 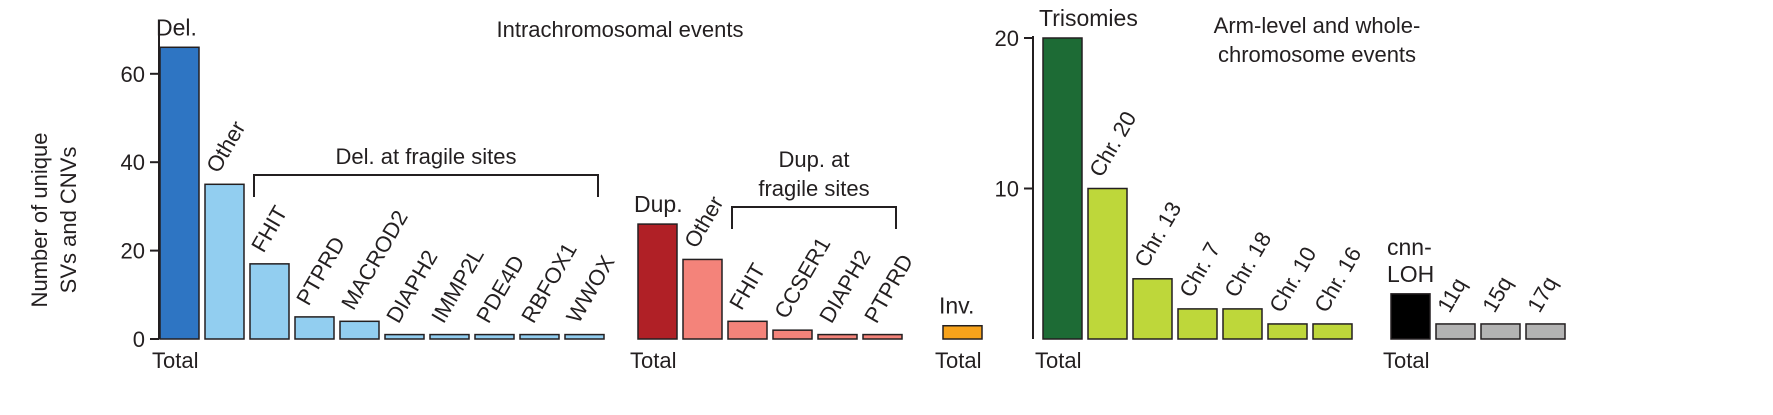 What do you see at coordinates (813, 174) in the screenshot?
I see `bracket-label: Dup. at fragile sites` at bounding box center [813, 174].